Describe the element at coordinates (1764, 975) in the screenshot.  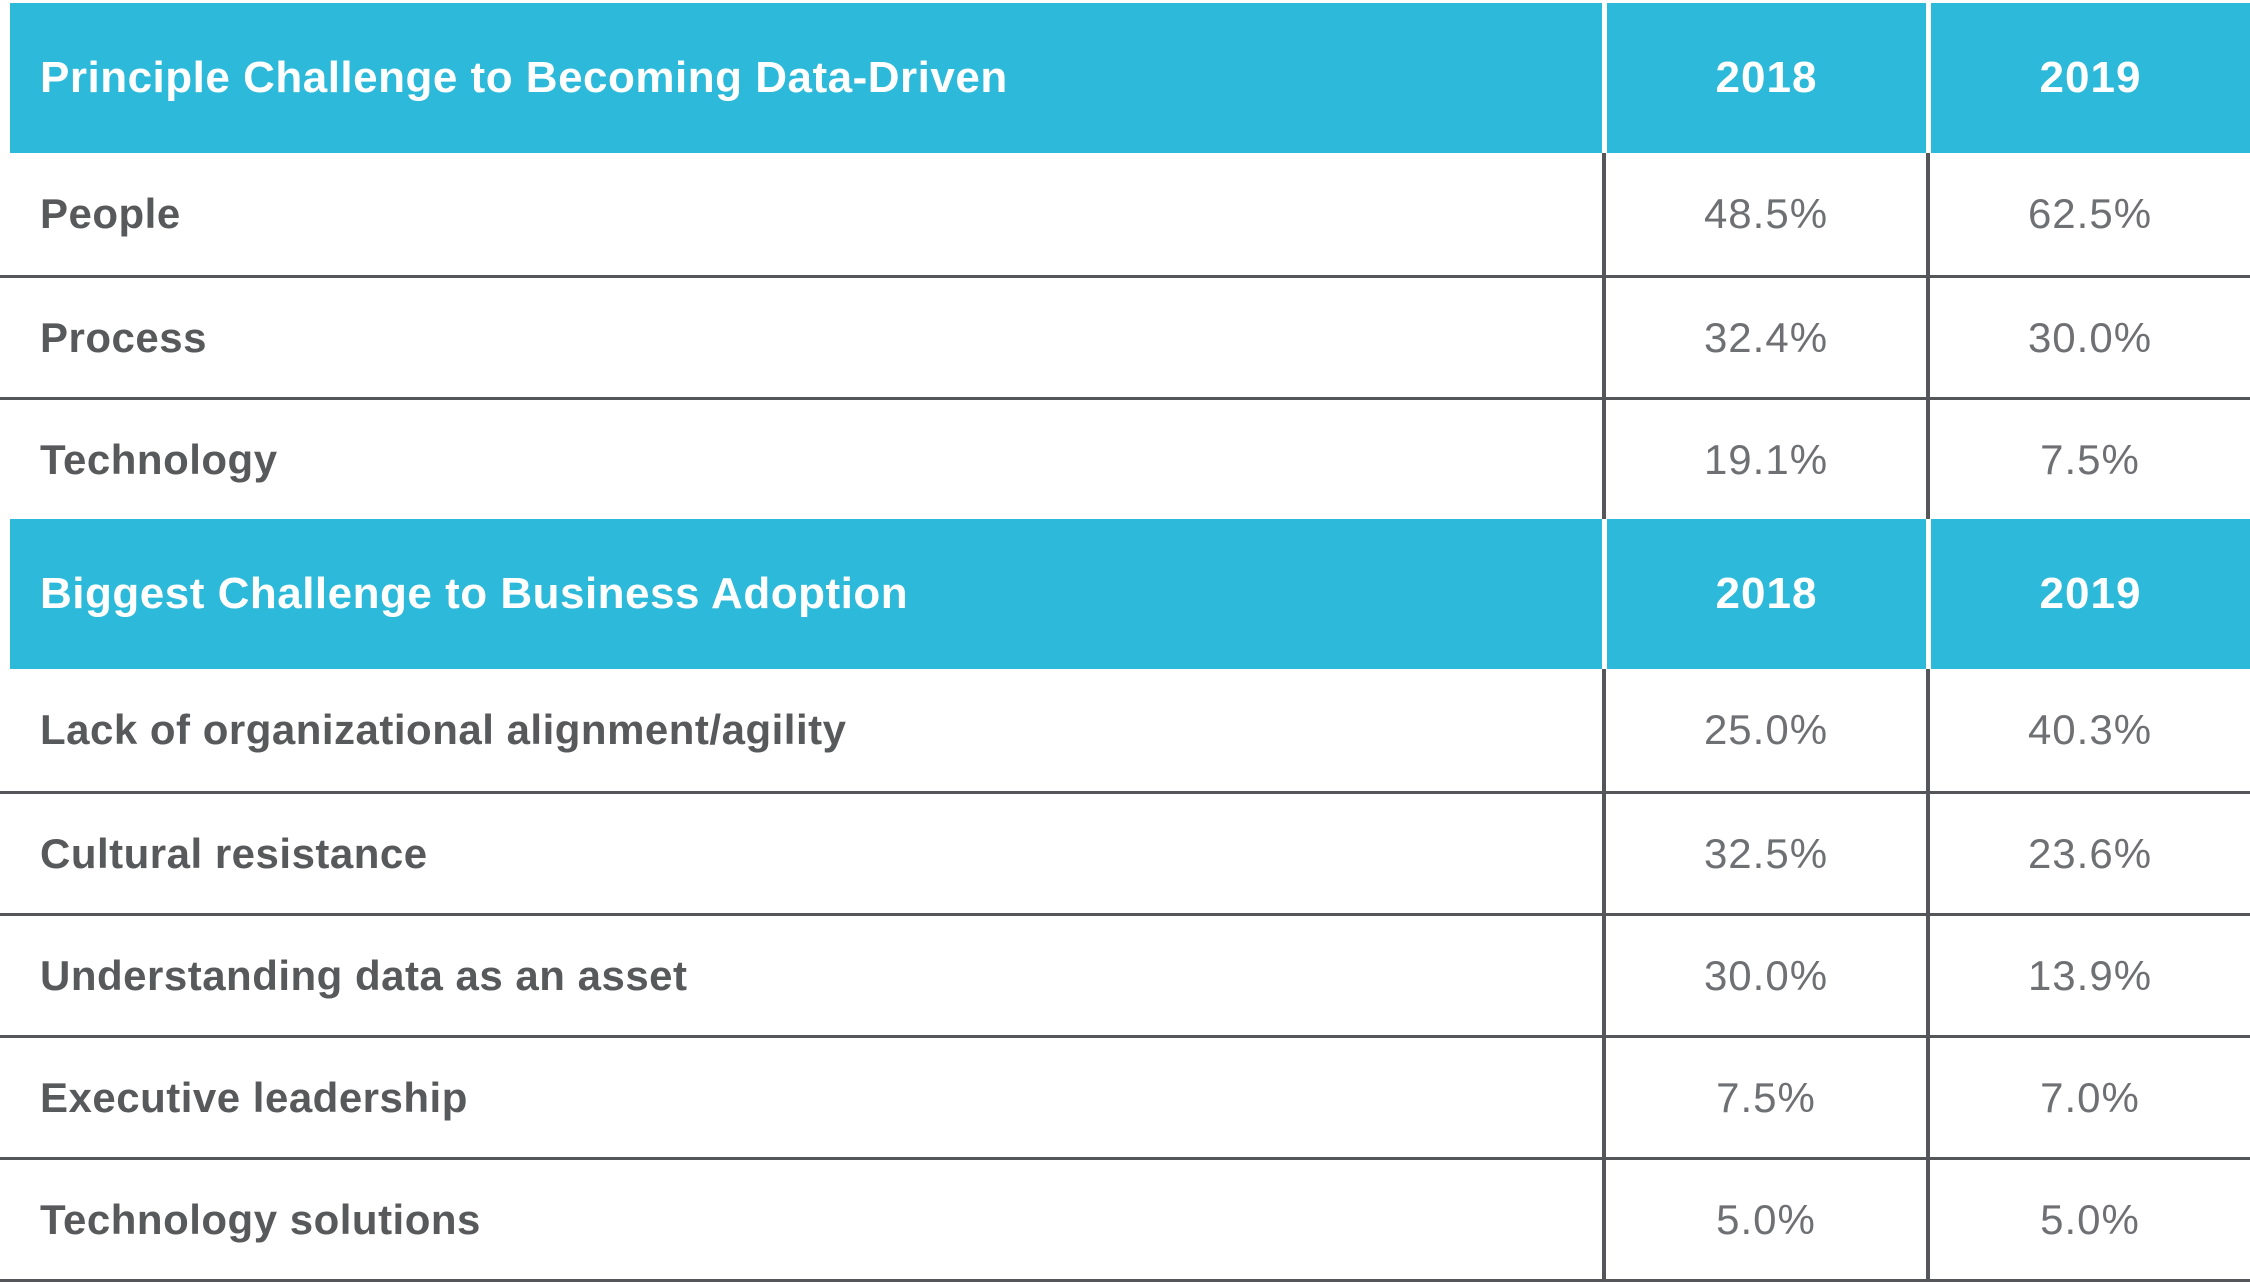
I see `value-2018: 30.0%` at that location.